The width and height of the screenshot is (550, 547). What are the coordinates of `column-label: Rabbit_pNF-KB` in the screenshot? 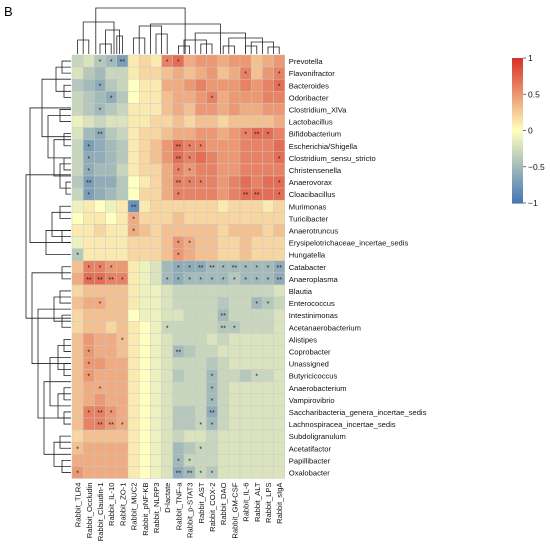 It's located at (145, 509).